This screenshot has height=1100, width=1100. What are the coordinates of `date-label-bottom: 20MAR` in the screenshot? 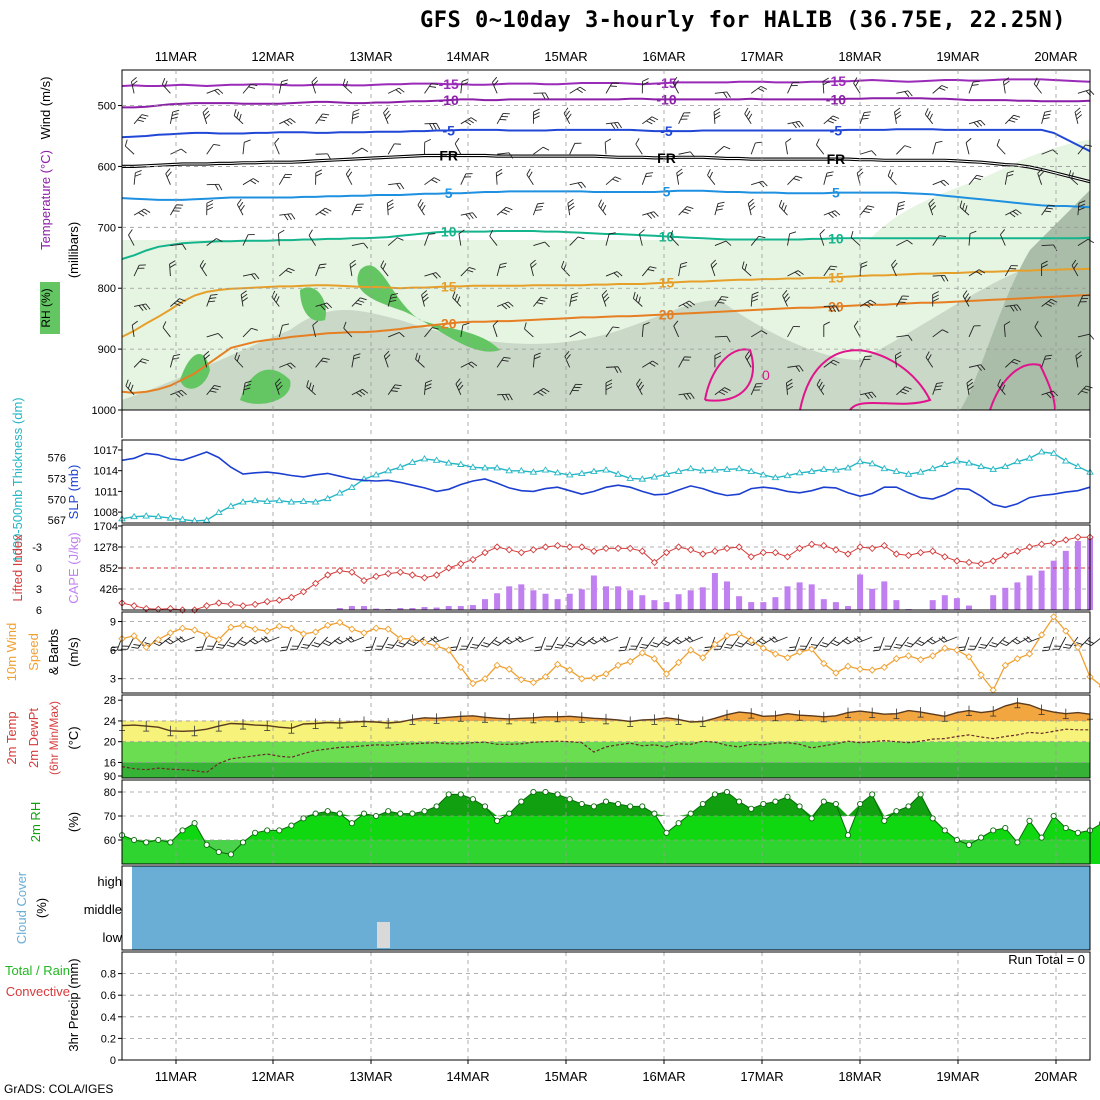 It's located at (1055, 1076).